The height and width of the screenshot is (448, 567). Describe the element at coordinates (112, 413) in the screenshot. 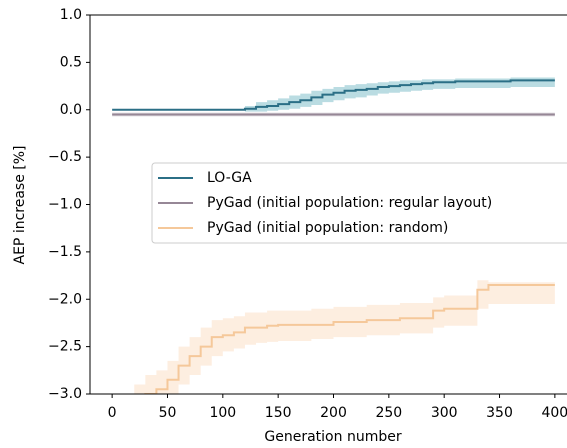

I see `x-tick-label: 0` at that location.